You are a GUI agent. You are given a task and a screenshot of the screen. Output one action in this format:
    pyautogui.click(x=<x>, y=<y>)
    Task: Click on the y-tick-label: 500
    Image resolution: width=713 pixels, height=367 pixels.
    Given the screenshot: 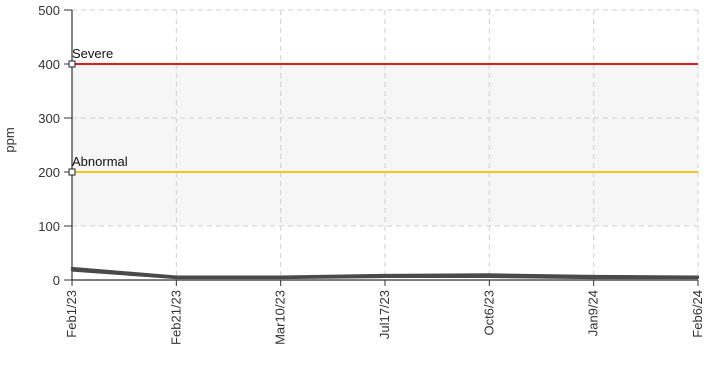 What is the action you would take?
    pyautogui.click(x=49, y=10)
    